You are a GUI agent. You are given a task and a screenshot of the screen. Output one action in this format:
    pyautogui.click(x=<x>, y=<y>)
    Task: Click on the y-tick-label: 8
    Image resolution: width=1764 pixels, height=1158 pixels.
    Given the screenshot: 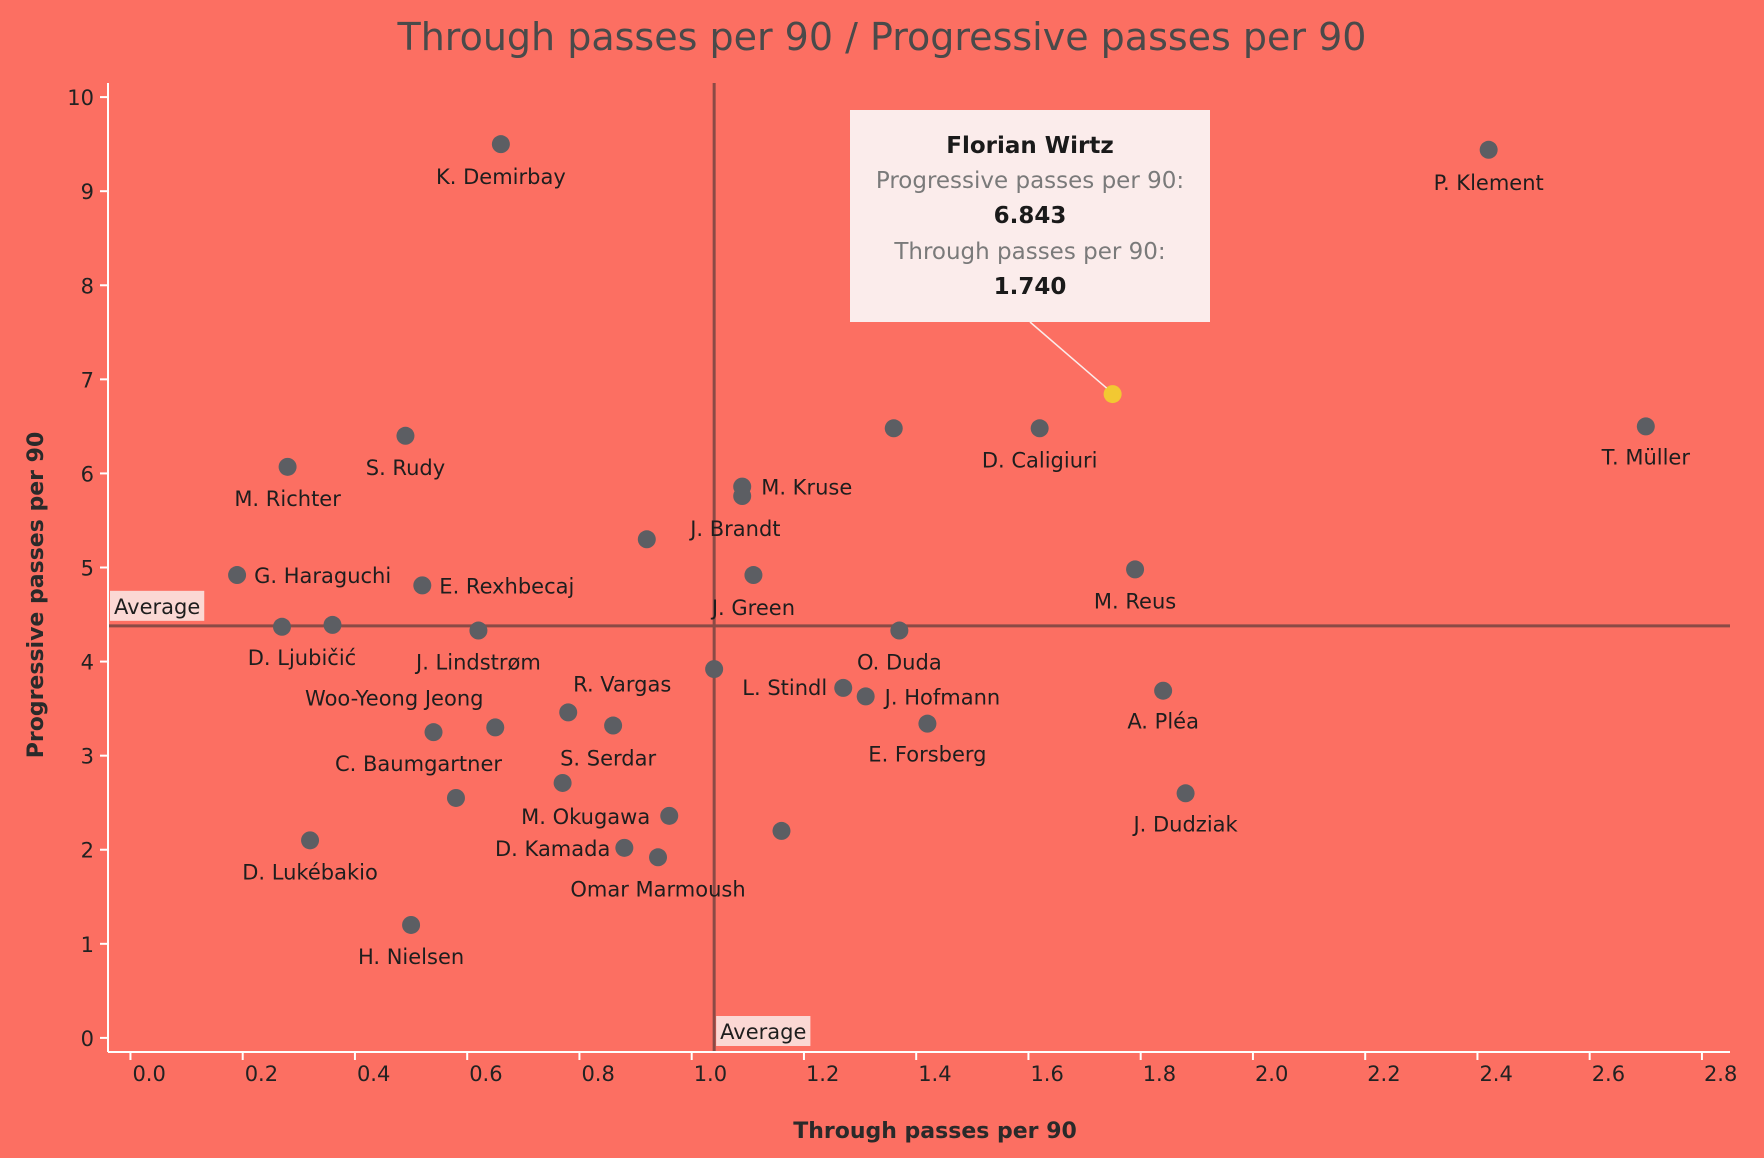 What is the action you would take?
    pyautogui.click(x=87, y=286)
    